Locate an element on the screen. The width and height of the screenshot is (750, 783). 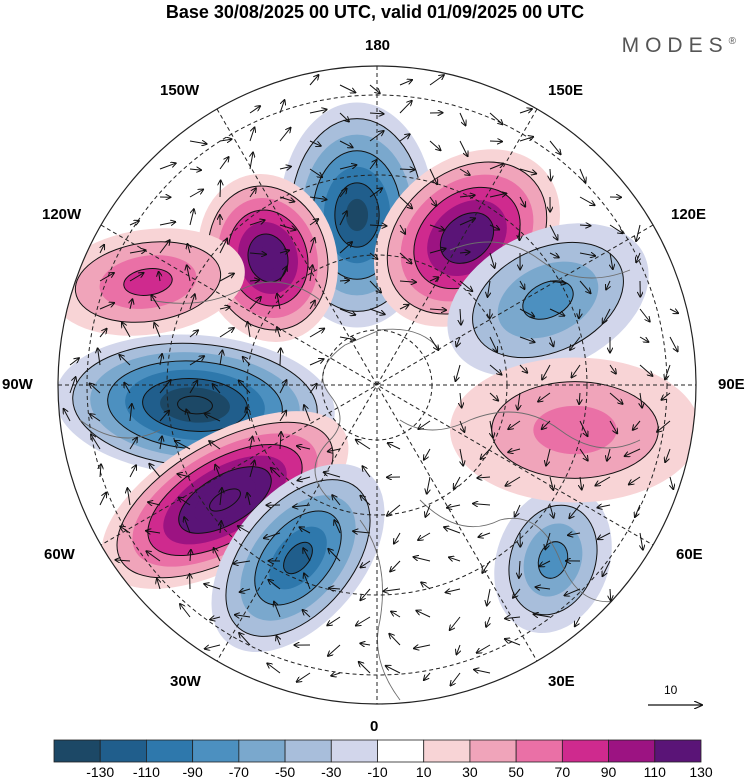
reference-vector-label: 10 is located at coordinates (671, 690).